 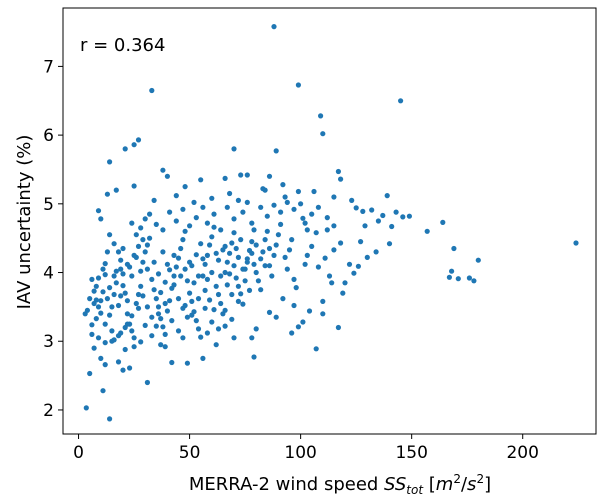 I want to click on y-axis-ticks: 2 3 4 5 6 7, so click(x=53, y=239).